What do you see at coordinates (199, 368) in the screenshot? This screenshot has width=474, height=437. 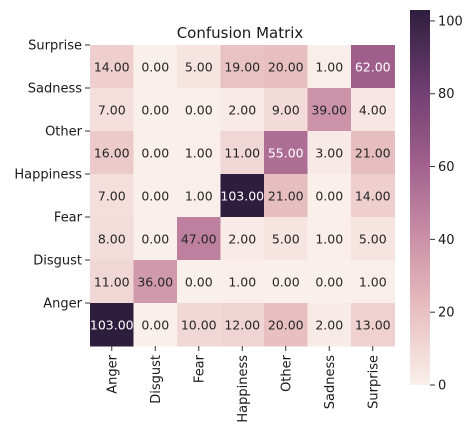 I see `x-tick-label: Fear` at bounding box center [199, 368].